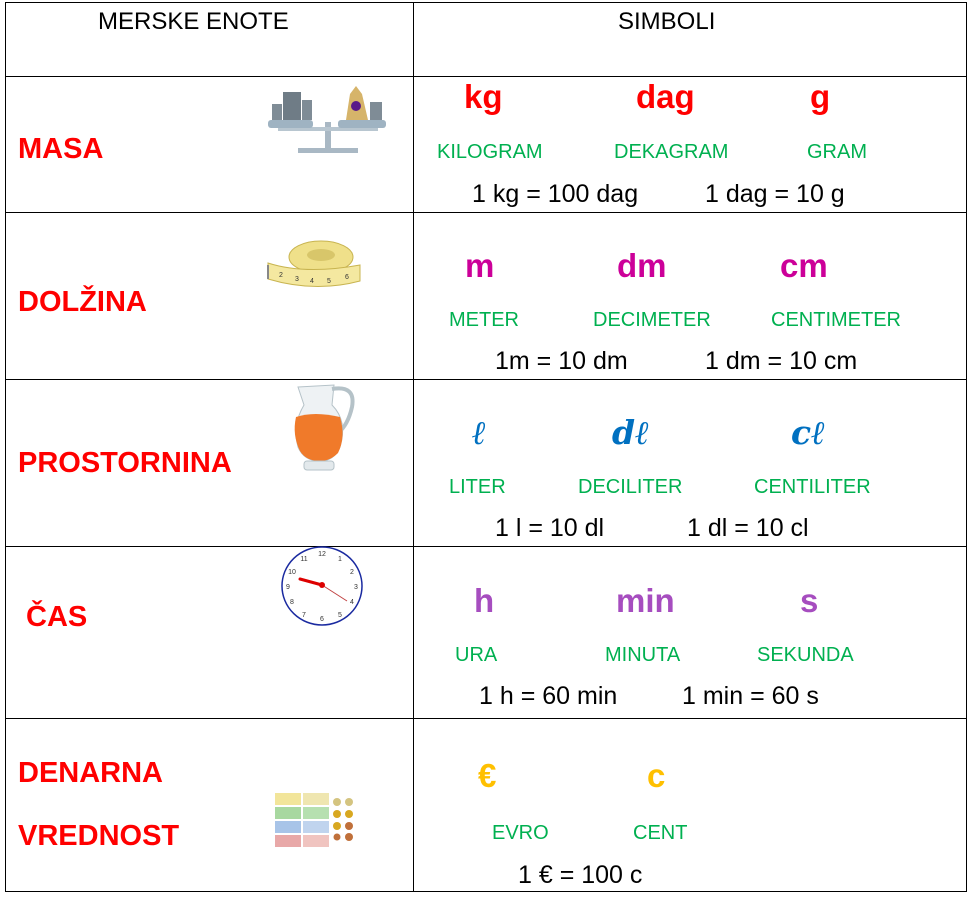  What do you see at coordinates (750, 696) in the screenshot?
I see `conversion-equation: 1 min = 60 s` at bounding box center [750, 696].